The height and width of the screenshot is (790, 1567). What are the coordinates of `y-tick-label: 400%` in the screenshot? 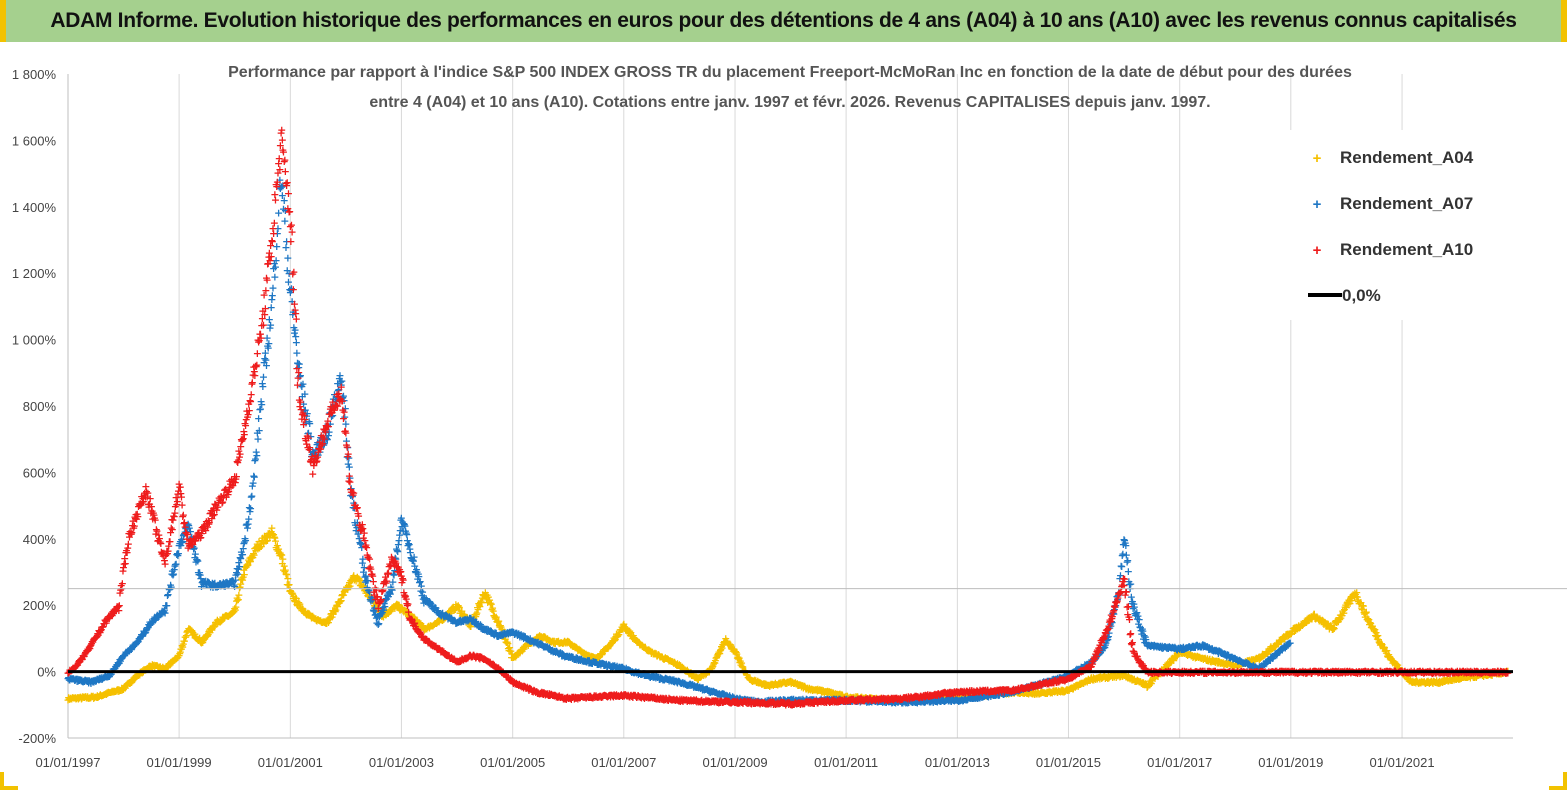 It's located at (40, 539).